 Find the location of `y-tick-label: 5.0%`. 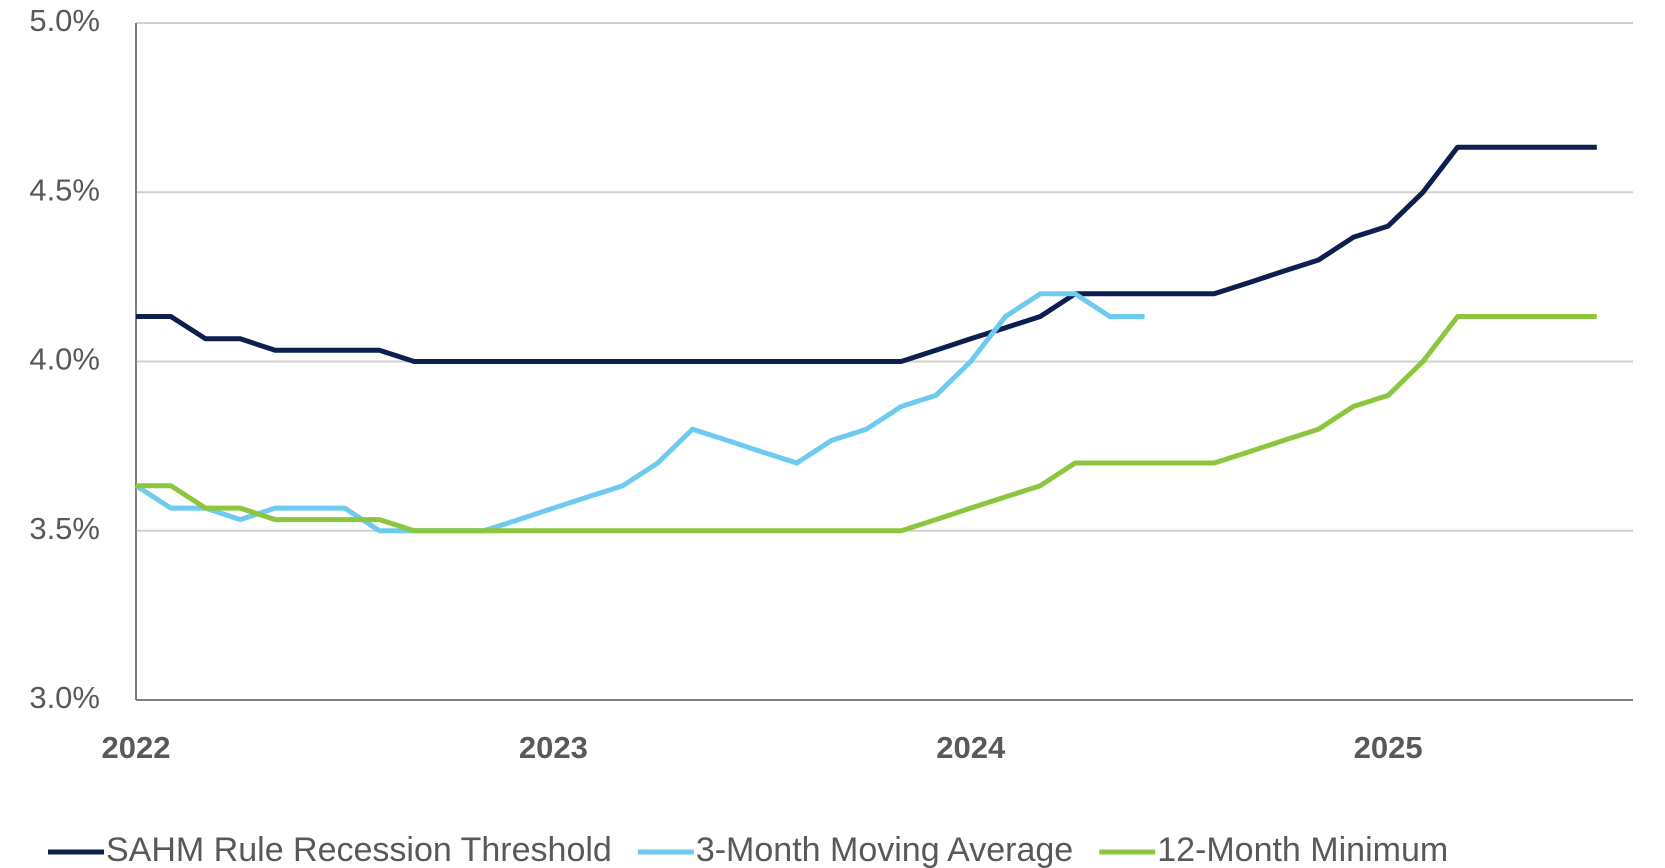

y-tick-label: 5.0% is located at coordinates (64, 20).